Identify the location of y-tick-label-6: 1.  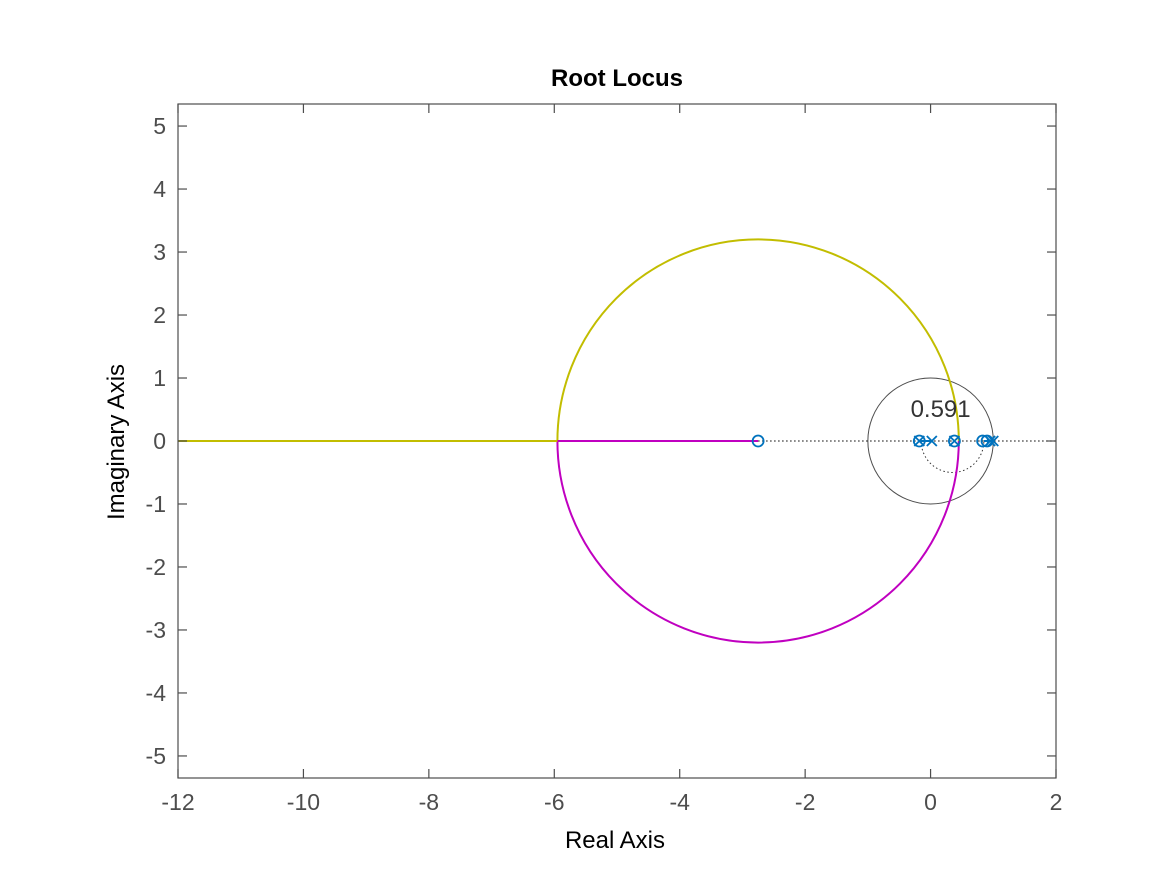
(159, 378).